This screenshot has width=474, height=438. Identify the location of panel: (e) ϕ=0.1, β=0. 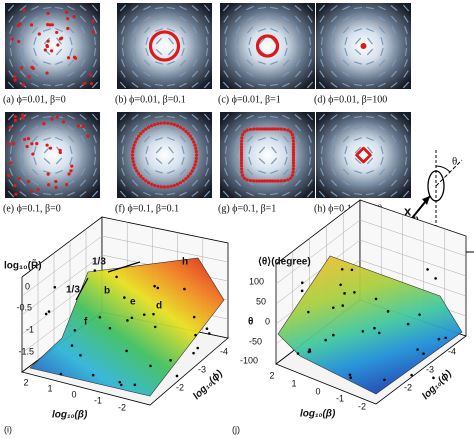
(51, 163).